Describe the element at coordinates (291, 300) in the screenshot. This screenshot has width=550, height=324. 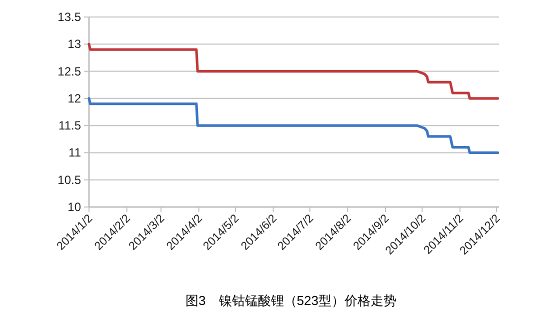
I see `text: 图3 镍钴锰酸锂（523型）价格走势` at that location.